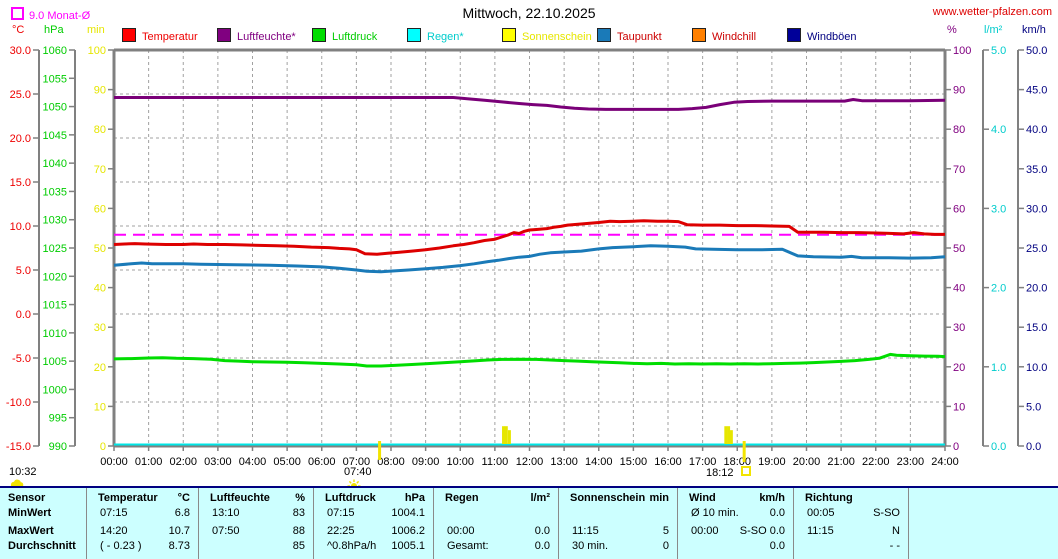 The image size is (1058, 559). What do you see at coordinates (100, 130) in the screenshot?
I see `axis-tick-label-minutes: 80` at bounding box center [100, 130].